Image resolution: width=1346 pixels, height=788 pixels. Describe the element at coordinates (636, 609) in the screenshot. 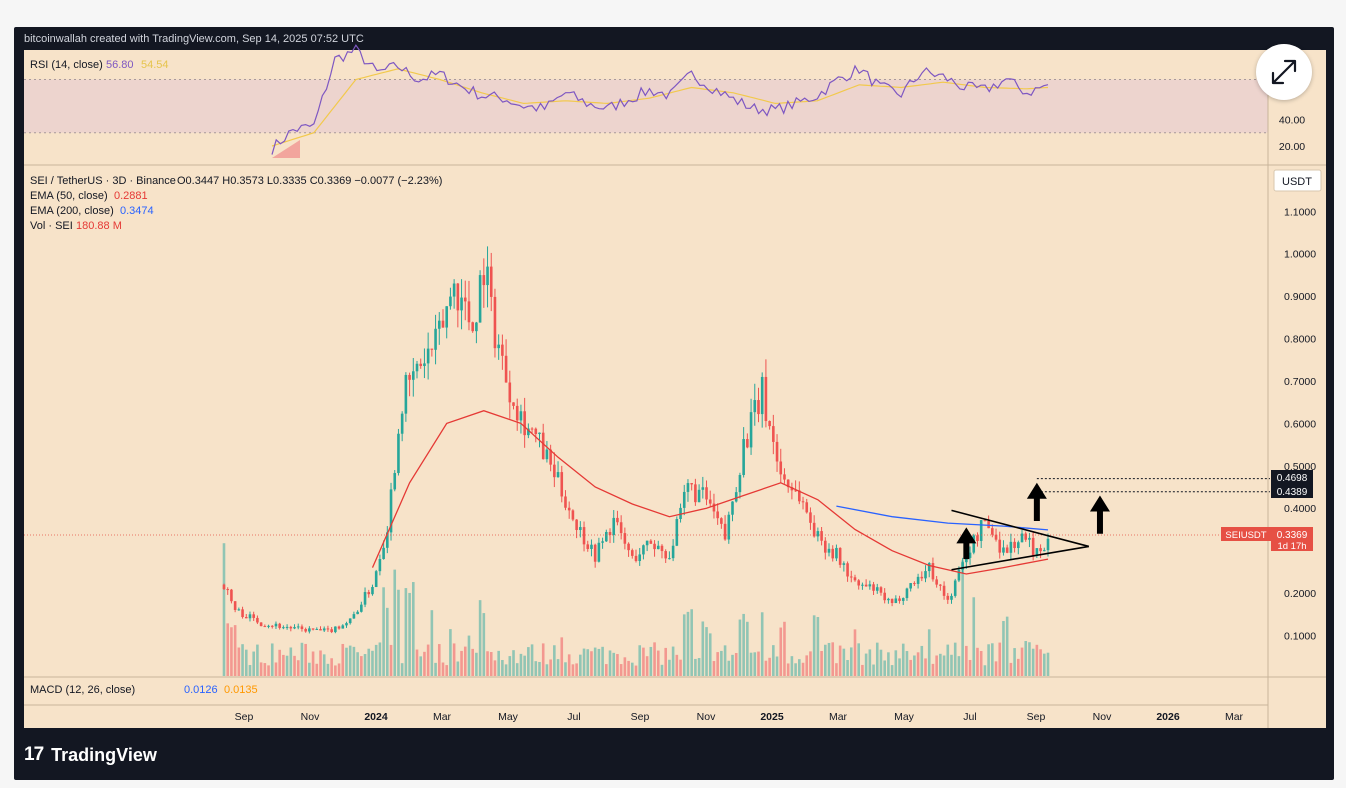

I see `volume-bars` at that location.